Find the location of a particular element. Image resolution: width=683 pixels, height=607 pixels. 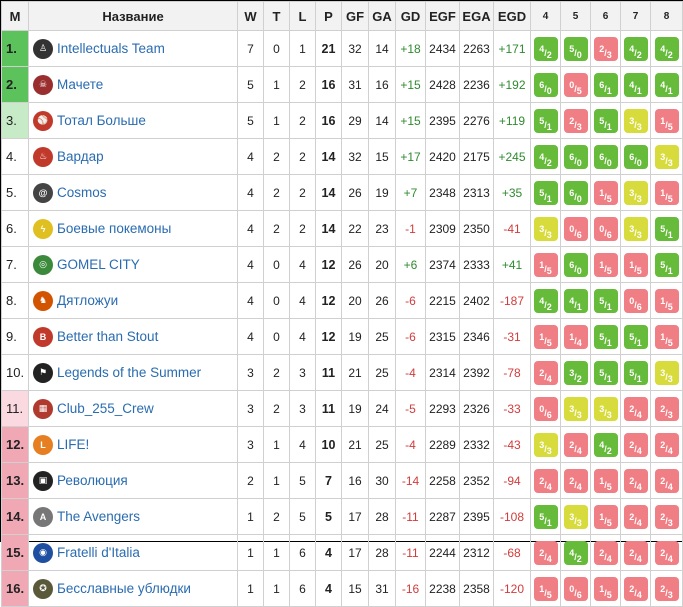

col-header-ga: GA is located at coordinates (382, 16).